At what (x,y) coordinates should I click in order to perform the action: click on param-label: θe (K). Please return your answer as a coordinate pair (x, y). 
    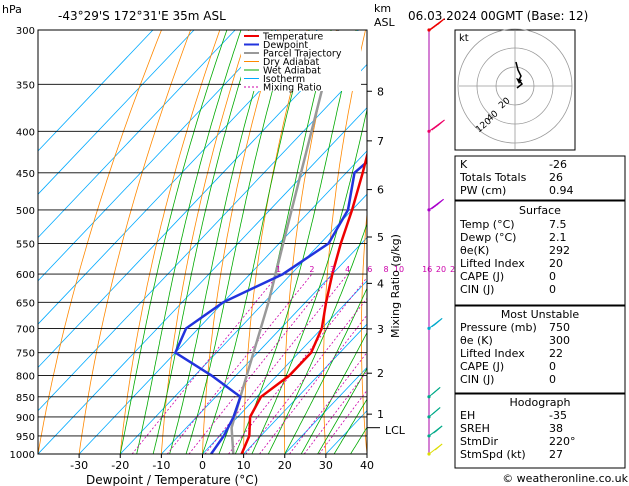
    Looking at the image, I should click on (476, 340).